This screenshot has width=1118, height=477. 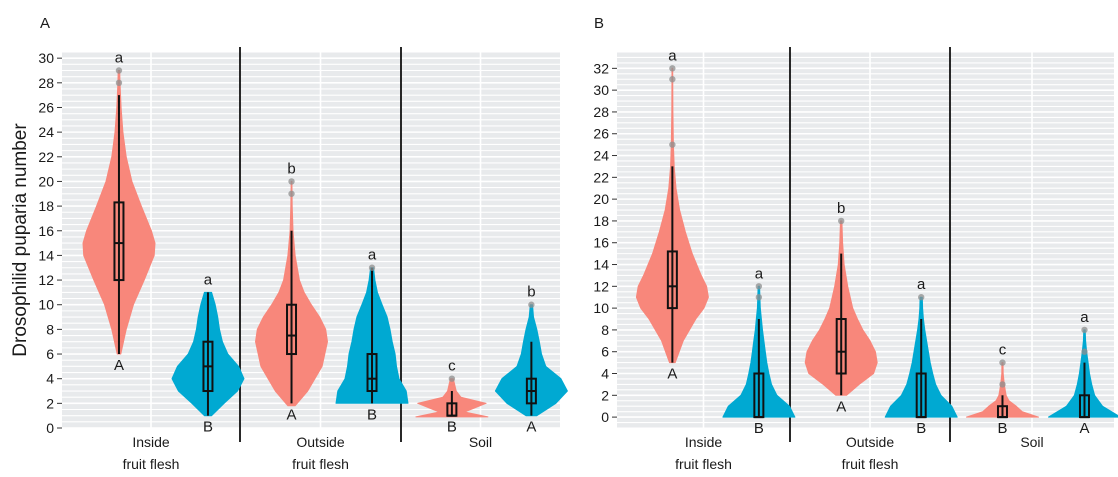 I want to click on y-axis-label: Drosophilid puparia number, so click(x=20, y=240).